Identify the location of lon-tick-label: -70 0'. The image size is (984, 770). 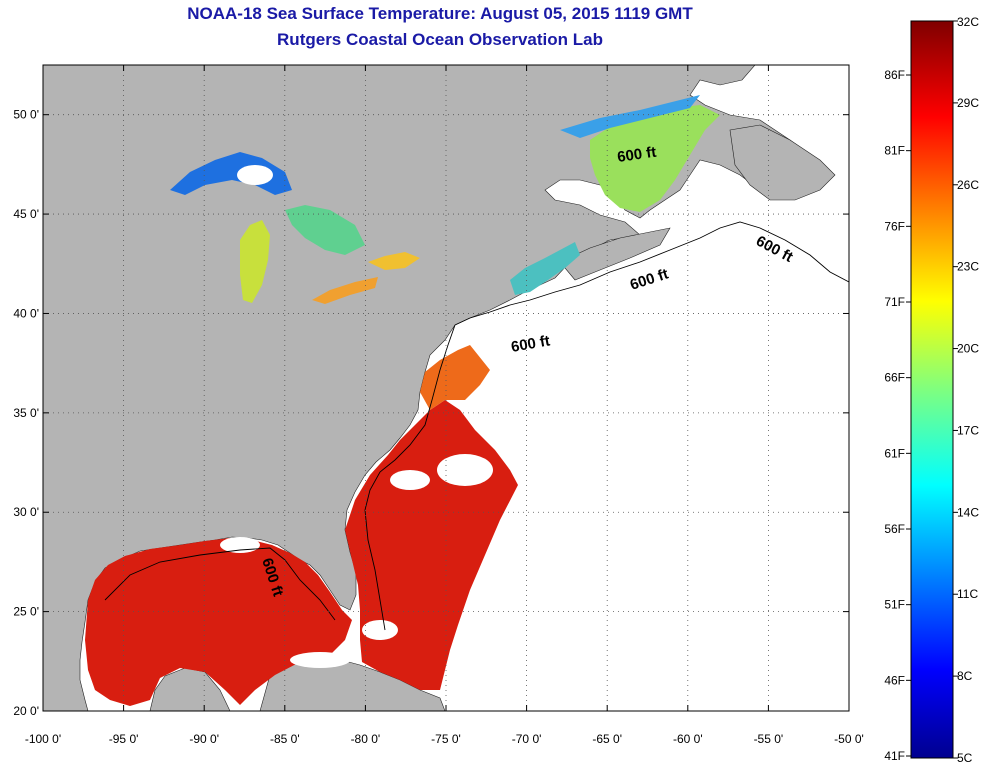
(527, 739).